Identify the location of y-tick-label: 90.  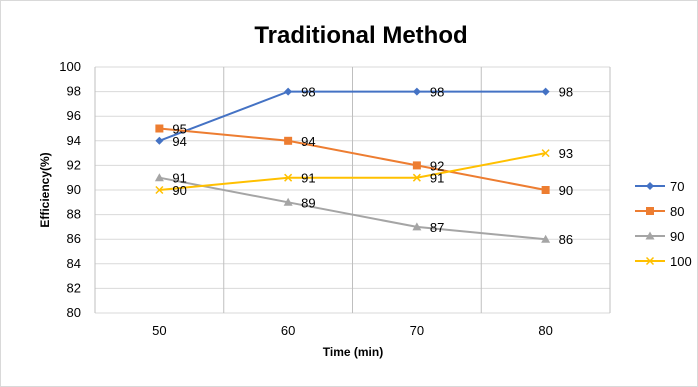
(74, 189).